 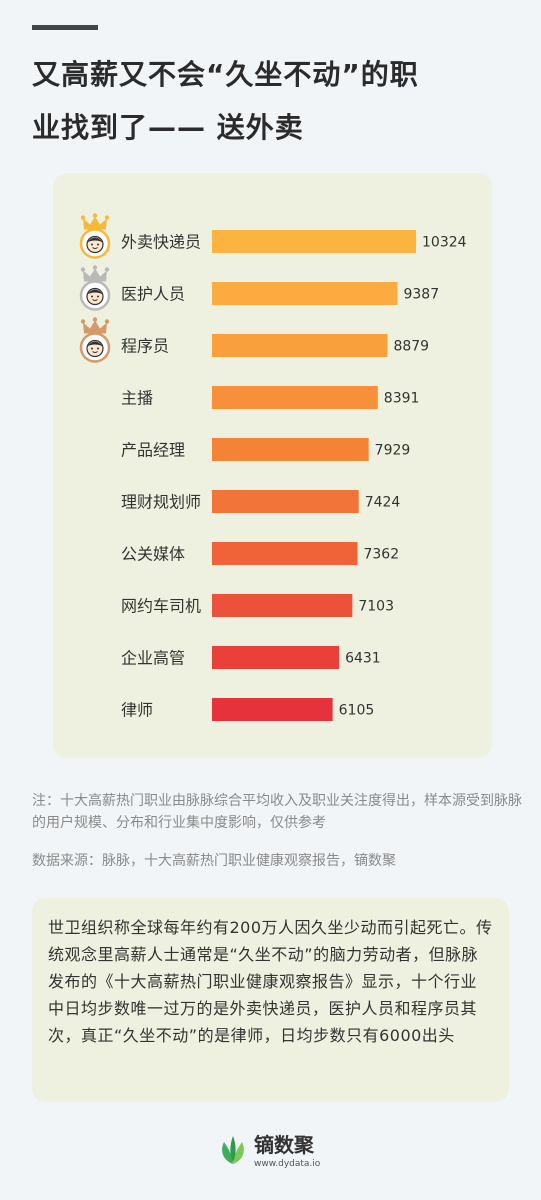 I want to click on value-label: 8391, so click(x=402, y=399).